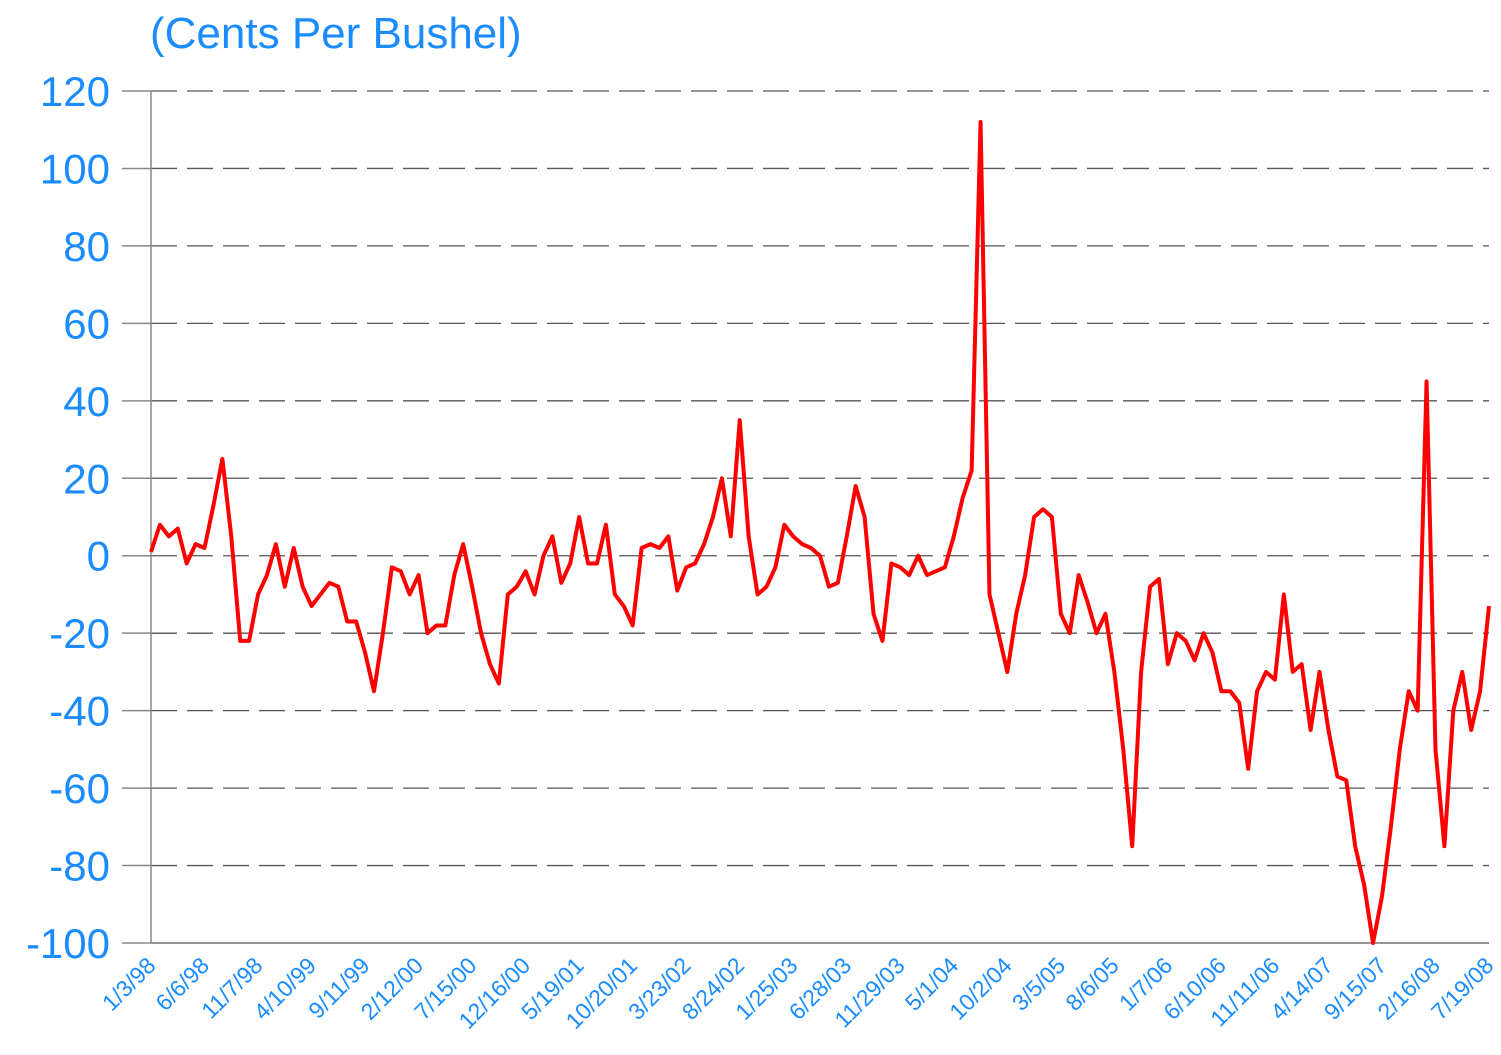 This screenshot has height=1055, width=1501. What do you see at coordinates (86, 478) in the screenshot?
I see `y-tick-label: 20` at bounding box center [86, 478].